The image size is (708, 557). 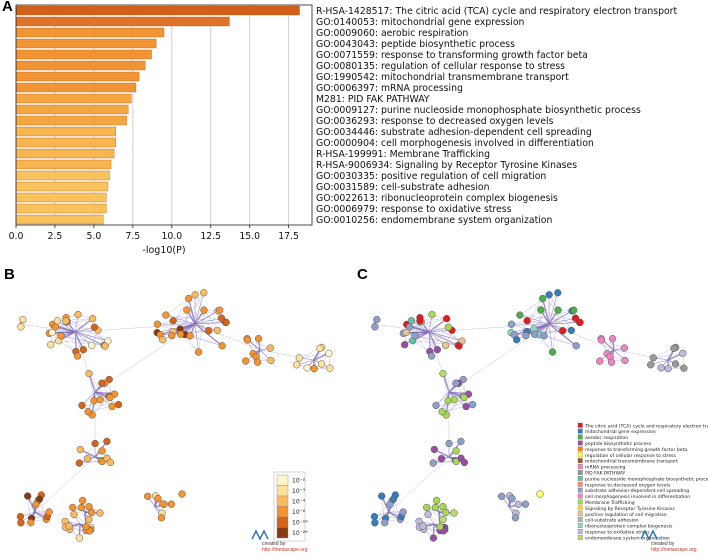 I want to click on credit-c-line1: created by, so click(x=663, y=544).